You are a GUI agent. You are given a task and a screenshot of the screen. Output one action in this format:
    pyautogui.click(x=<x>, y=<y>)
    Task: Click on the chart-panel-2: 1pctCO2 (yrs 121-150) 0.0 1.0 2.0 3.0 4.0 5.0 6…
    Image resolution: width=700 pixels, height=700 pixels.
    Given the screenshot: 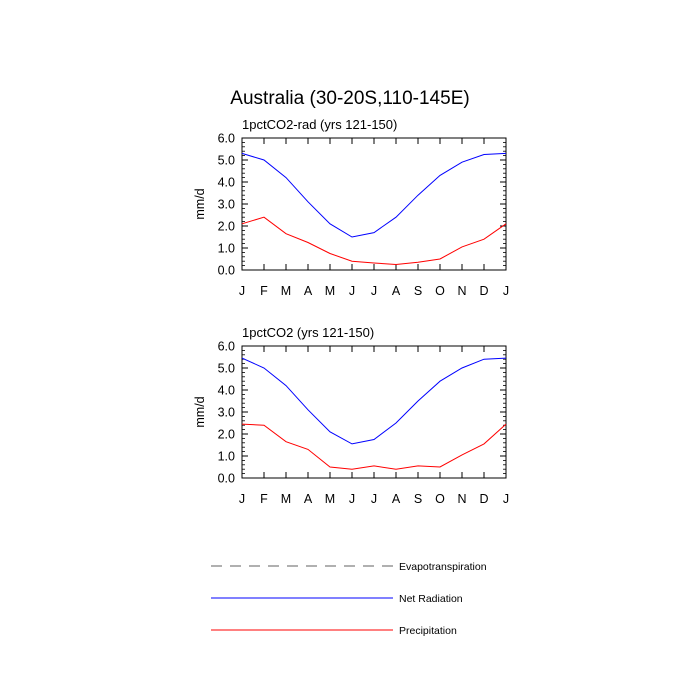 What is the action you would take?
    pyautogui.click(x=351, y=415)
    